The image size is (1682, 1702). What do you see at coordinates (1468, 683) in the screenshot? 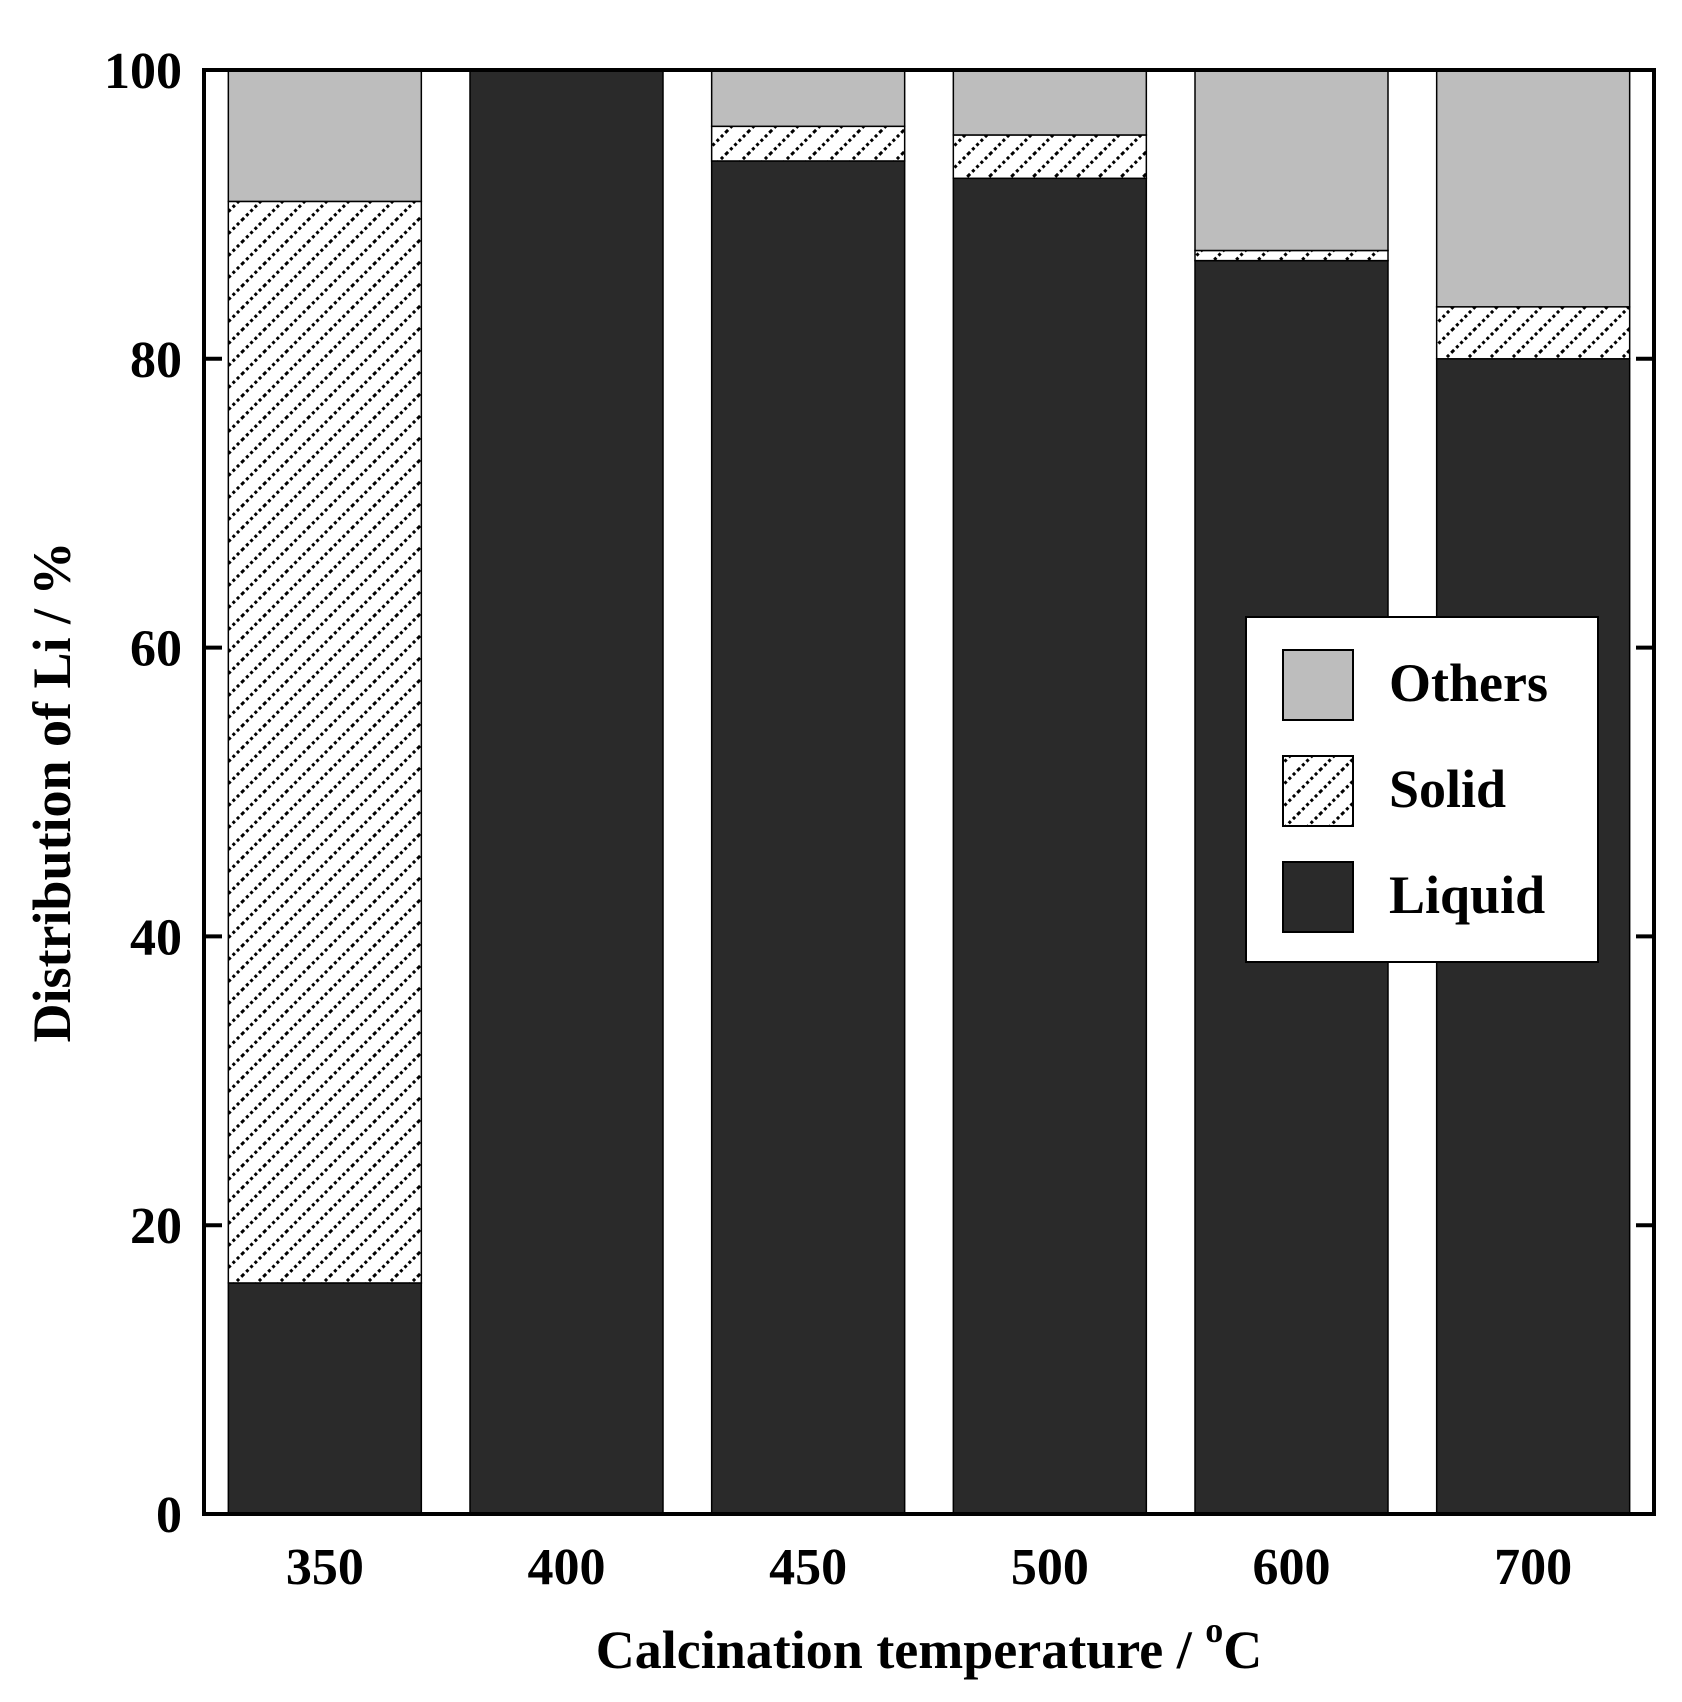
I see `legend-label-others: Others` at bounding box center [1468, 683].